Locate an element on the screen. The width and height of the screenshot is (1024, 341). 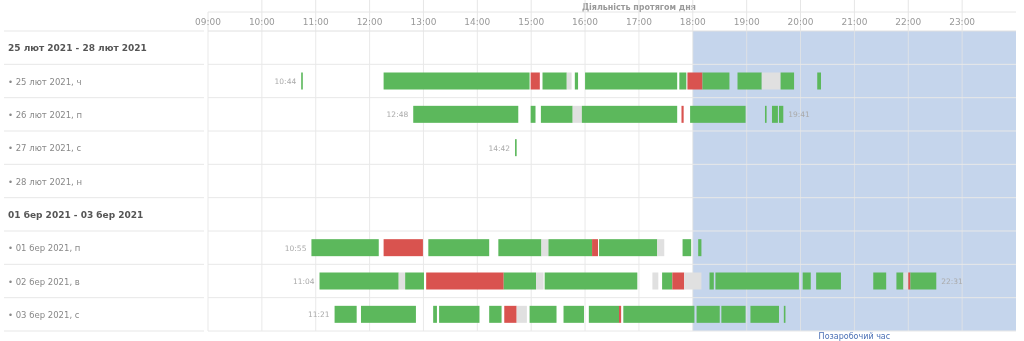
y-tick-label: • 27 лют 2021, с is located at coordinates (45, 148).